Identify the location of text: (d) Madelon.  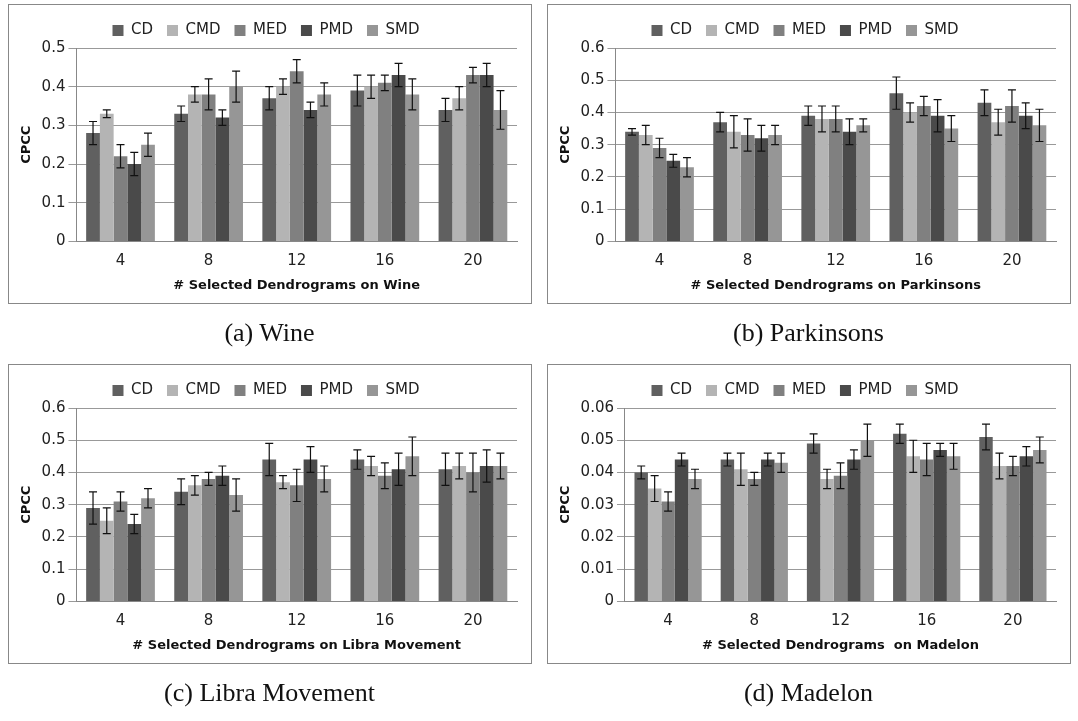
(808, 693).